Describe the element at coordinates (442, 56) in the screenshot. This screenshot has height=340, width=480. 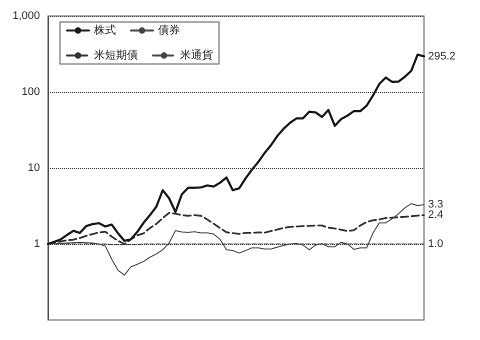
I see `data-label: 295.2` at that location.